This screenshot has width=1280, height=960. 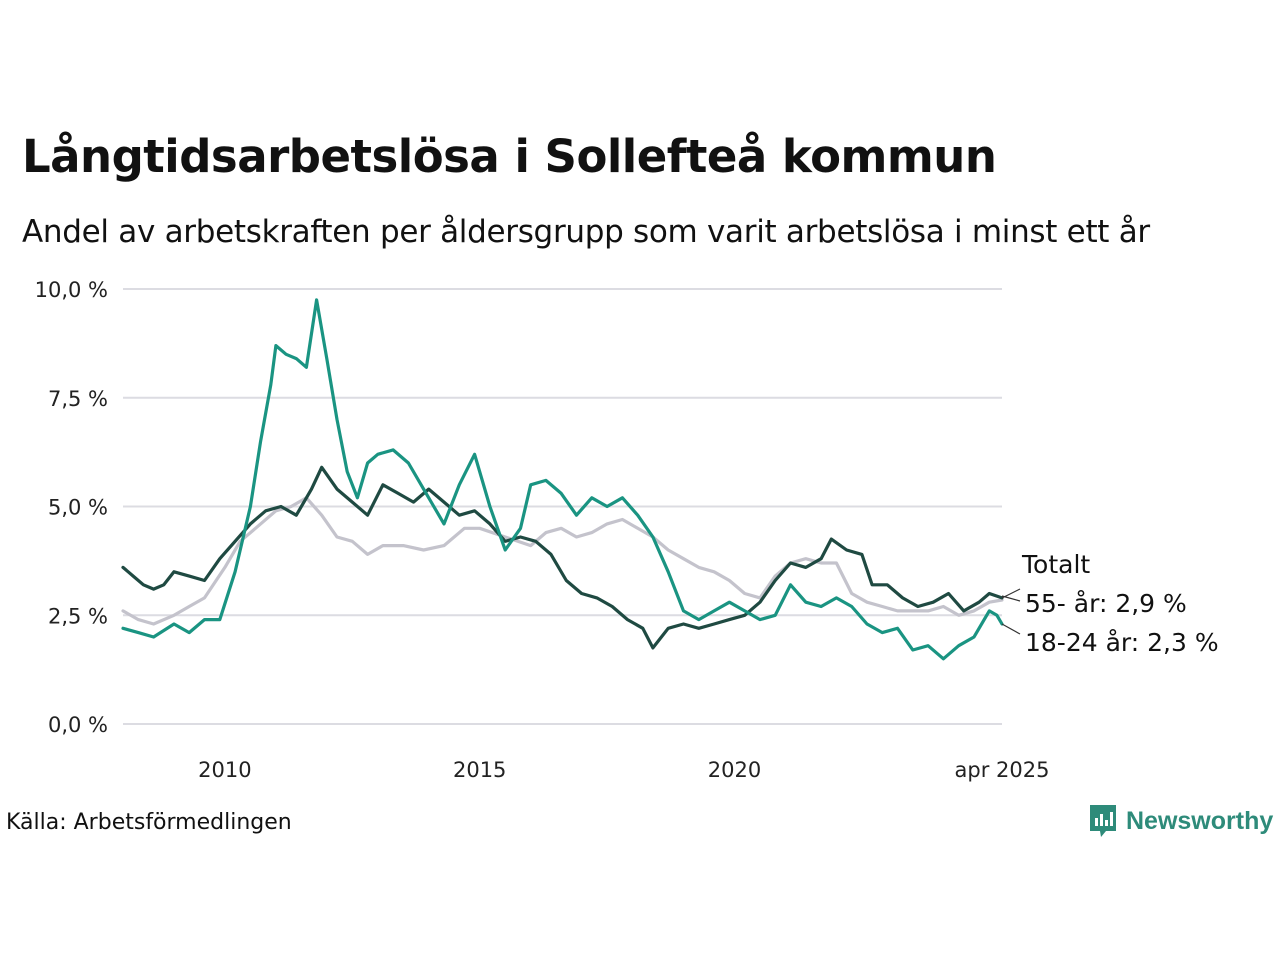 What do you see at coordinates (224, 770) in the screenshot?
I see `x-tick-label: 2010` at bounding box center [224, 770].